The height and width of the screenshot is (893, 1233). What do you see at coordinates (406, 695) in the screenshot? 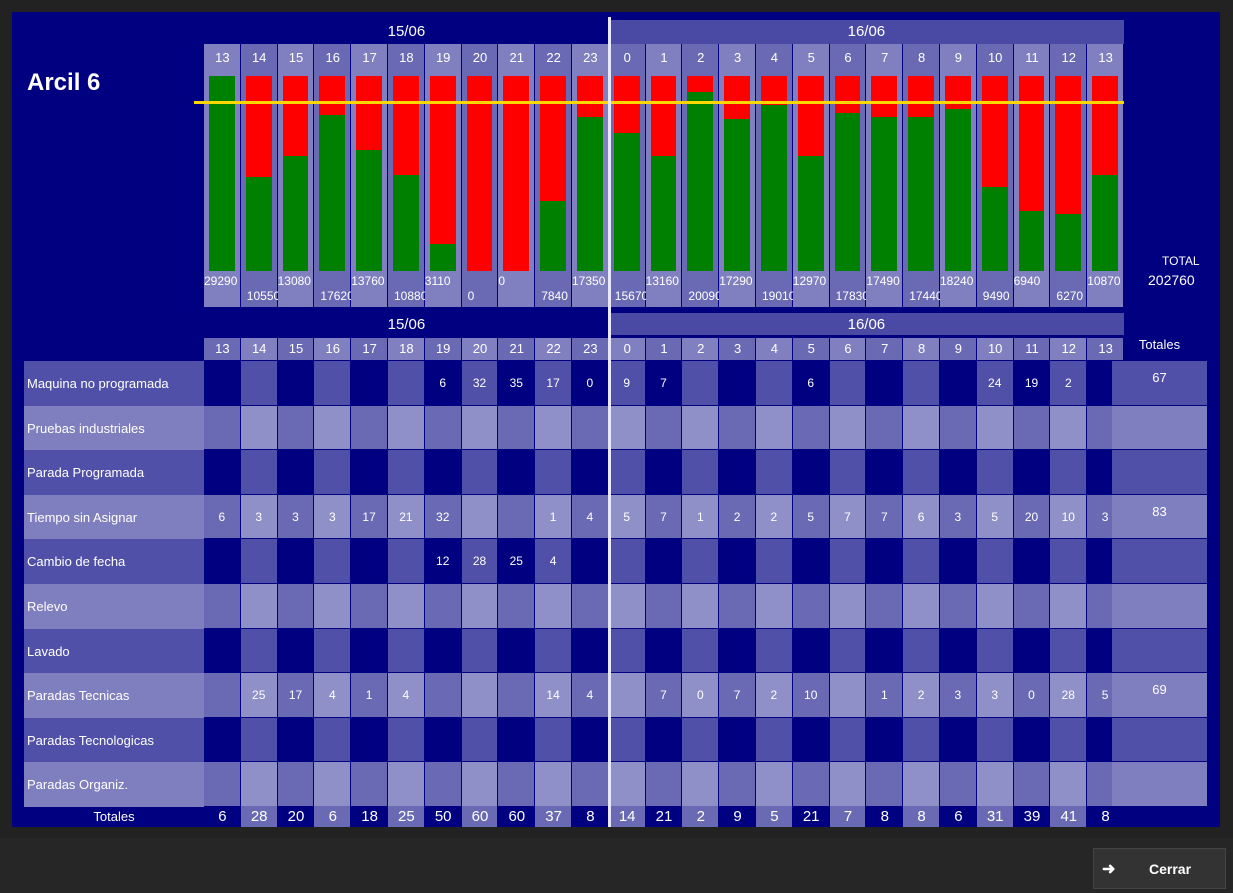
I see `table-cell: 4` at bounding box center [406, 695].